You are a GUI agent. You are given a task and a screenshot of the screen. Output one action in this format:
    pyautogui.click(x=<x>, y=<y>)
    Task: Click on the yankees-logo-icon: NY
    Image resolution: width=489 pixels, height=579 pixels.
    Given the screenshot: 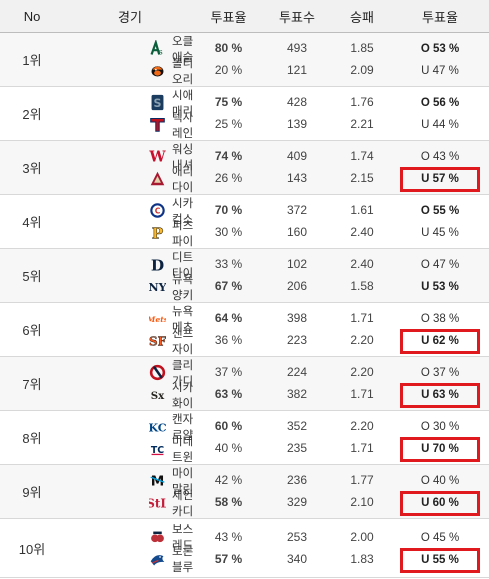 What is the action you would take?
    pyautogui.click(x=157, y=286)
    